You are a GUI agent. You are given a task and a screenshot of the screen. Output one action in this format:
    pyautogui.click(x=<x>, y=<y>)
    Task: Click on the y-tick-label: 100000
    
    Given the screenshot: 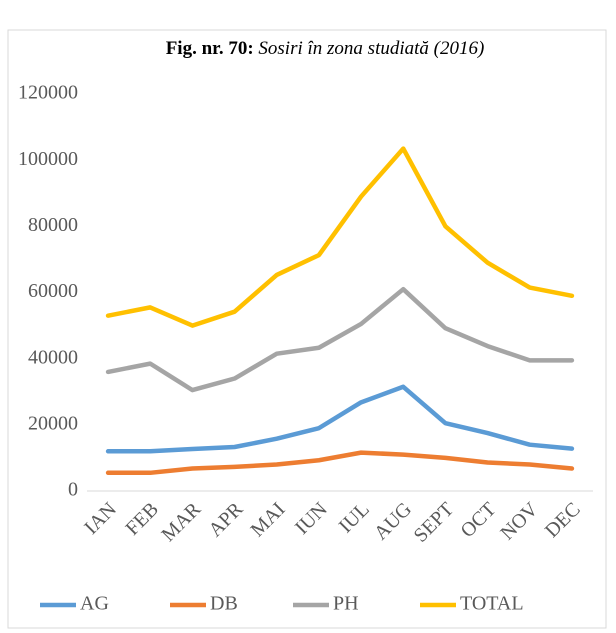 What is the action you would take?
    pyautogui.click(x=48, y=159)
    